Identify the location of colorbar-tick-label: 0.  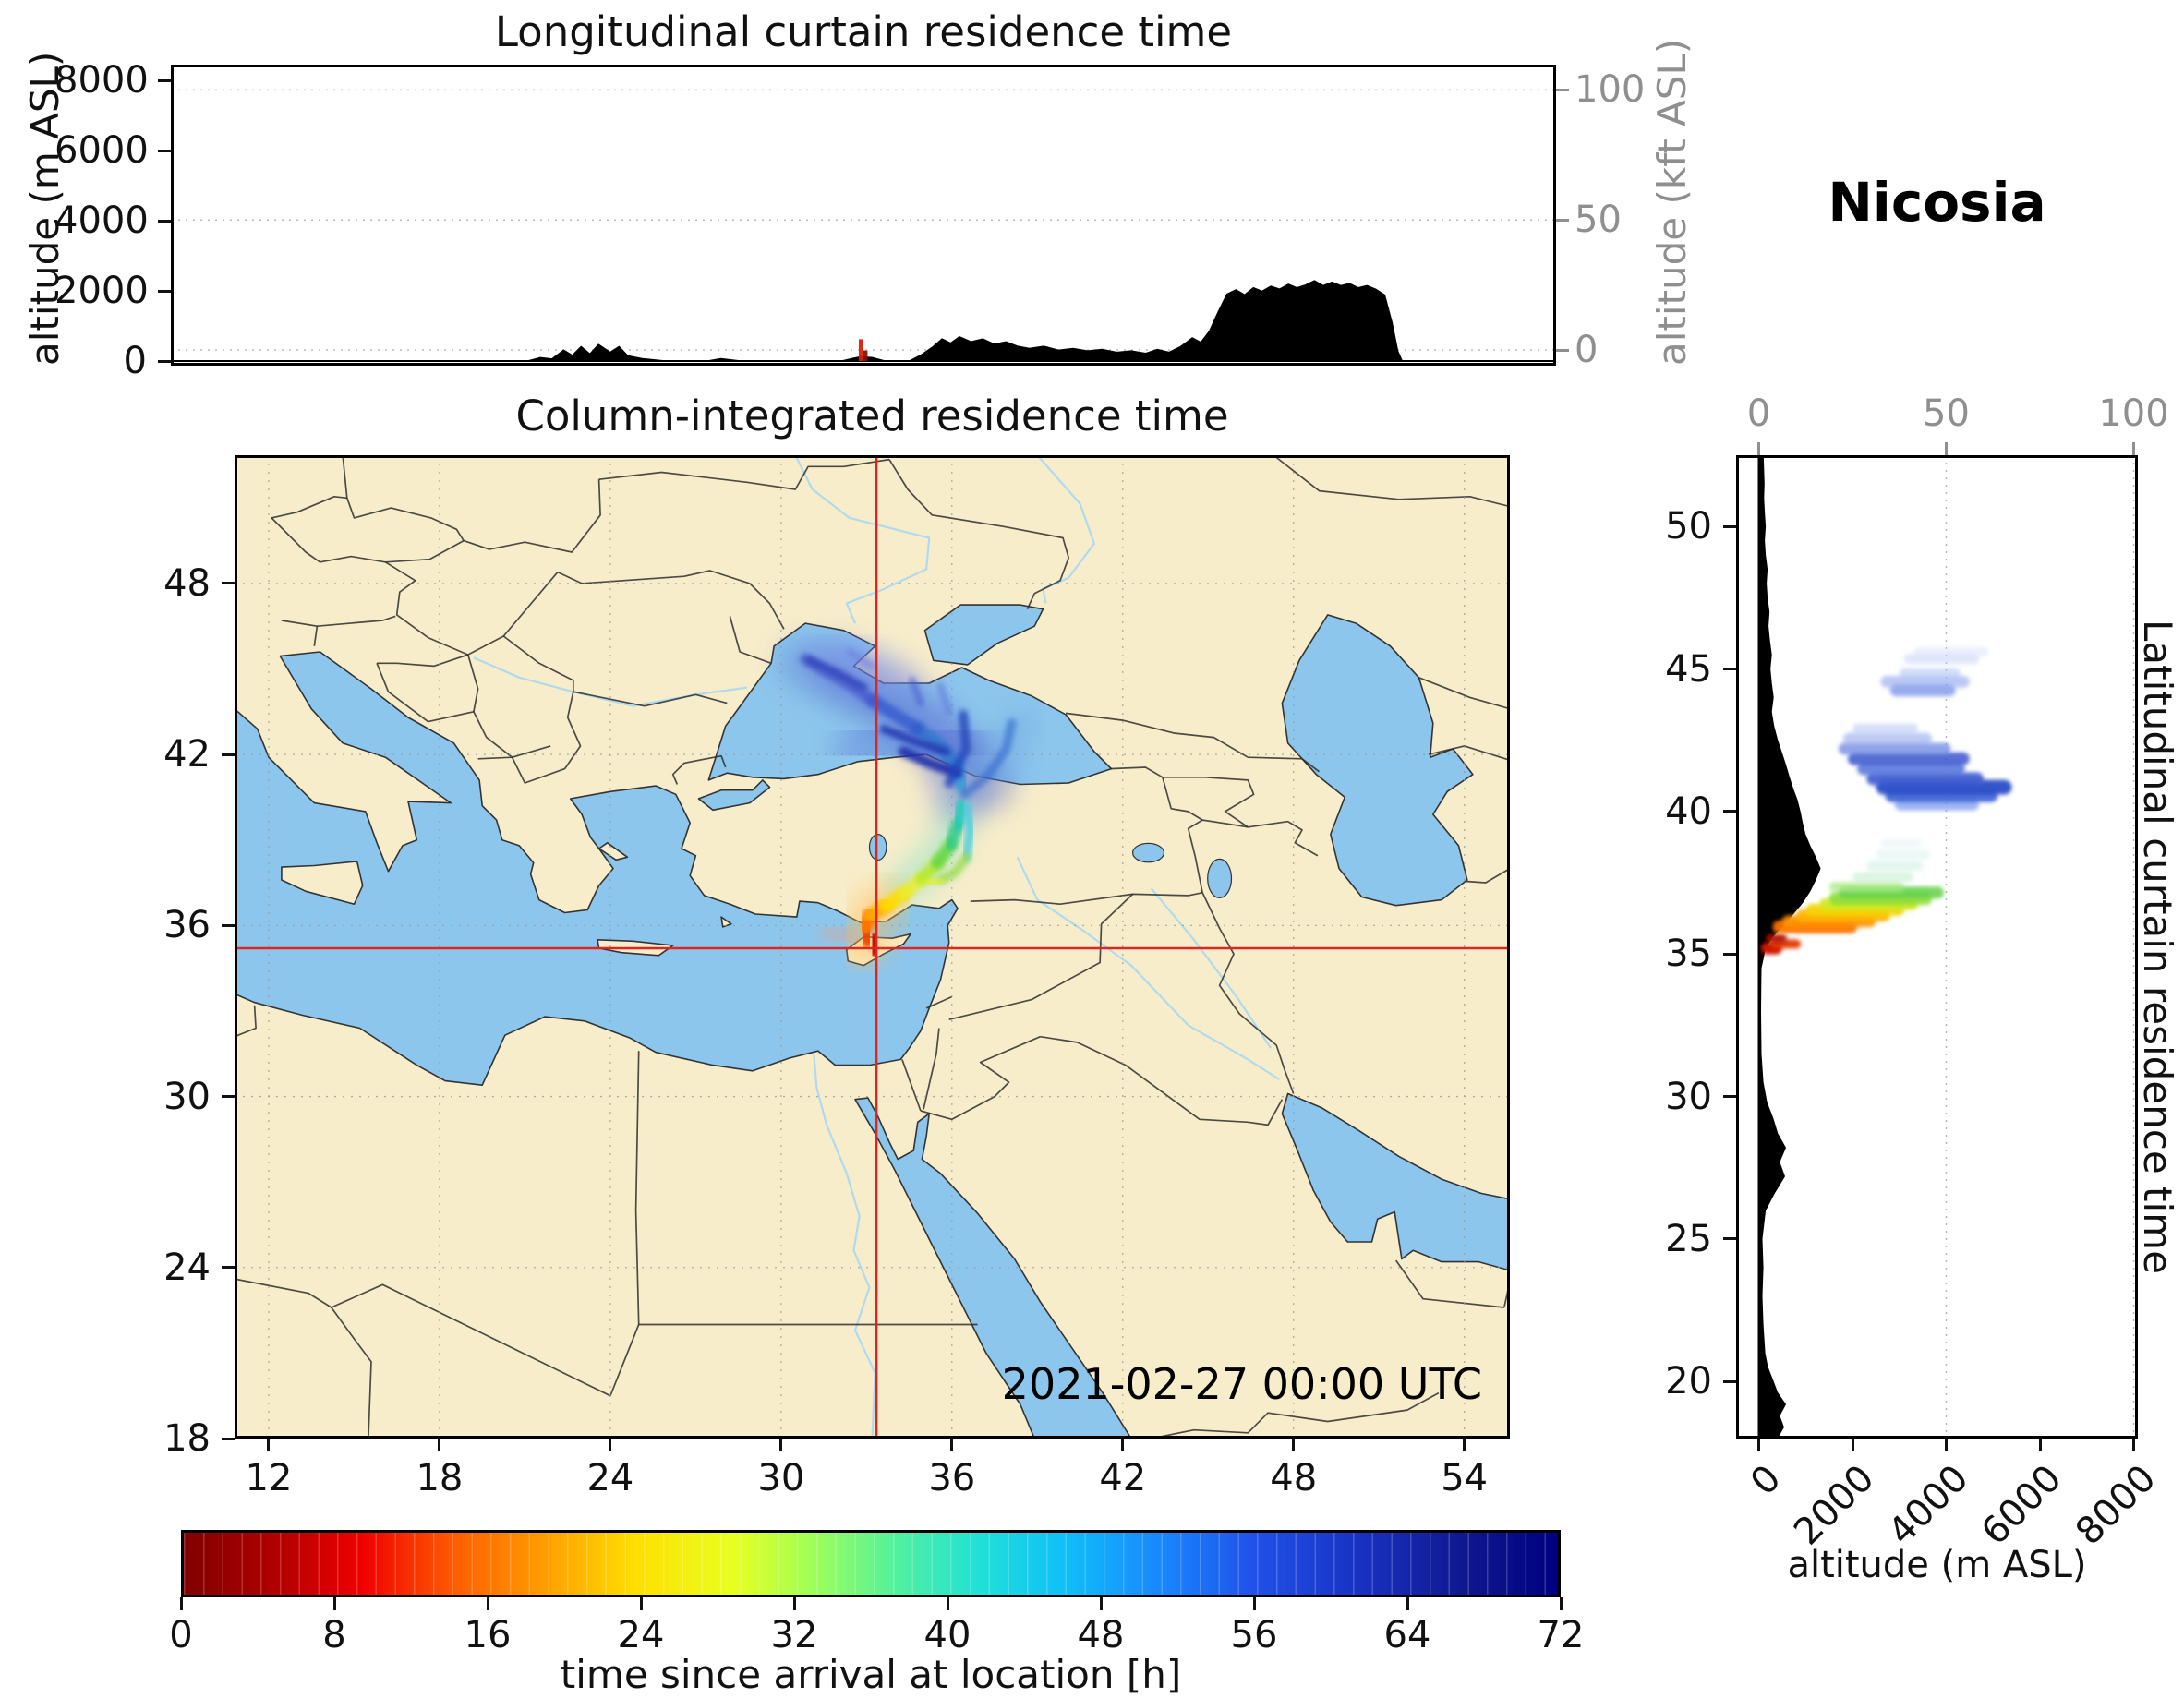
(181, 1635).